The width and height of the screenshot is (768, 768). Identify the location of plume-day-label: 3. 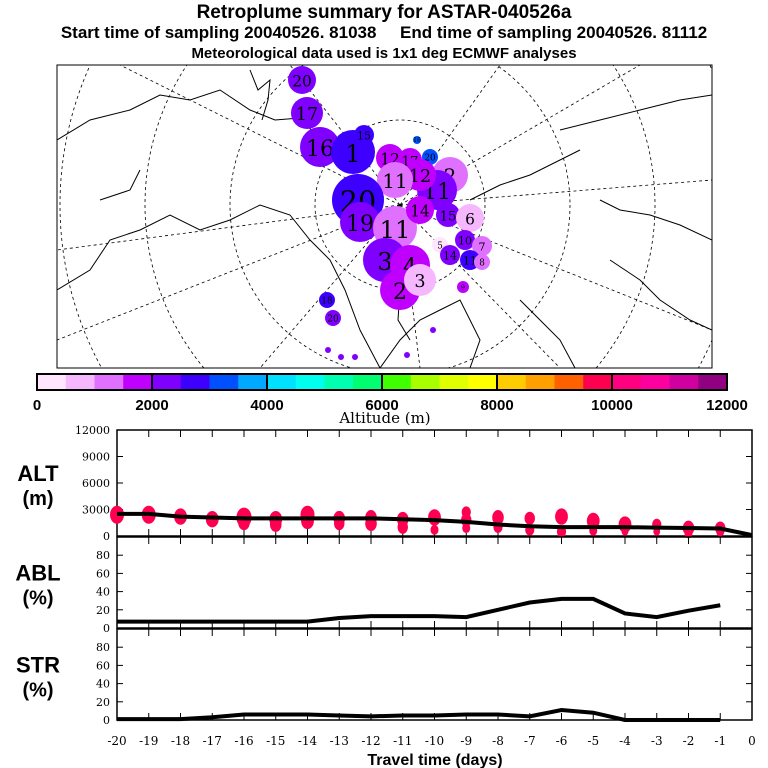
(419, 282).